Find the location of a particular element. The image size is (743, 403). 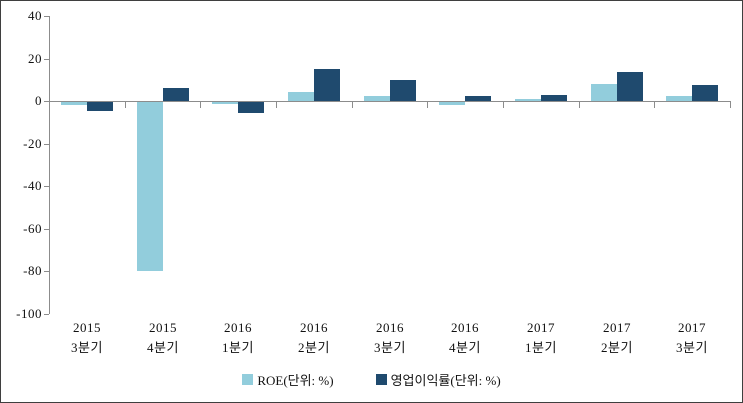

legend: ROE(단위: %) 영업이익률(단위: %) is located at coordinates (371, 379).